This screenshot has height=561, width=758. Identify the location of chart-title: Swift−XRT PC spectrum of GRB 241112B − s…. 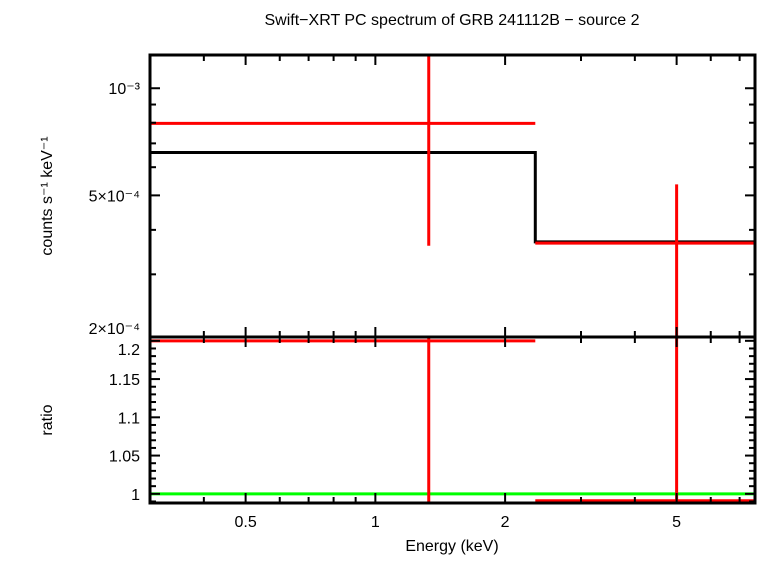
(452, 20).